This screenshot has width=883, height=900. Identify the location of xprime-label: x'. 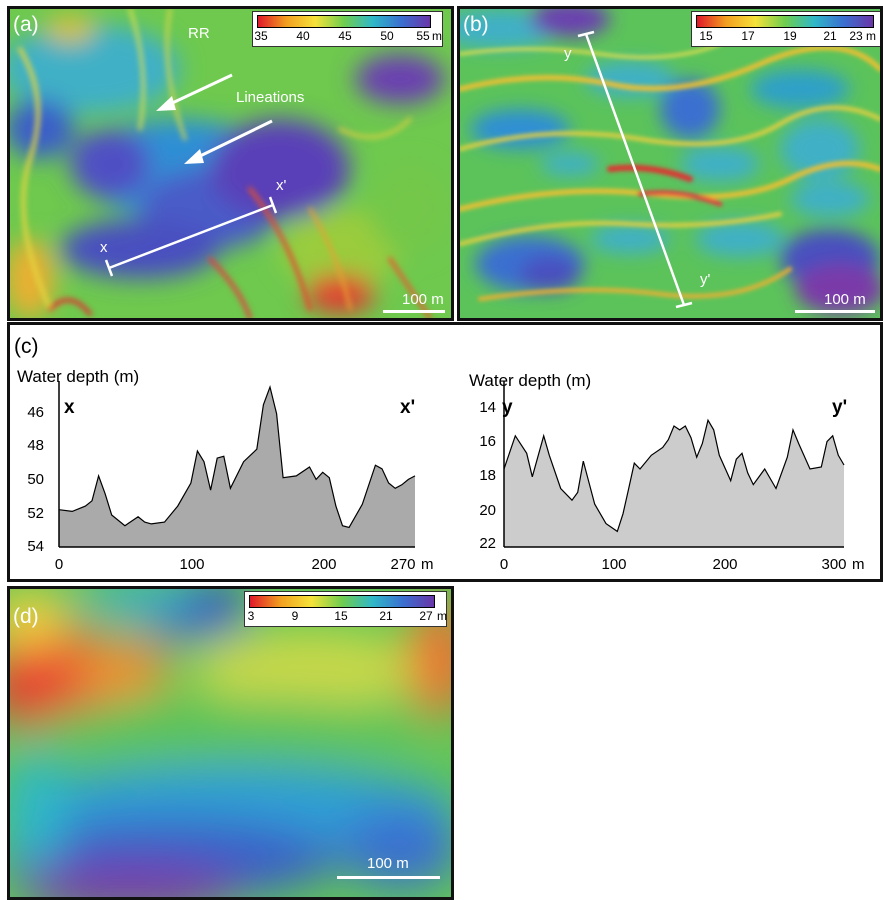
(281, 185).